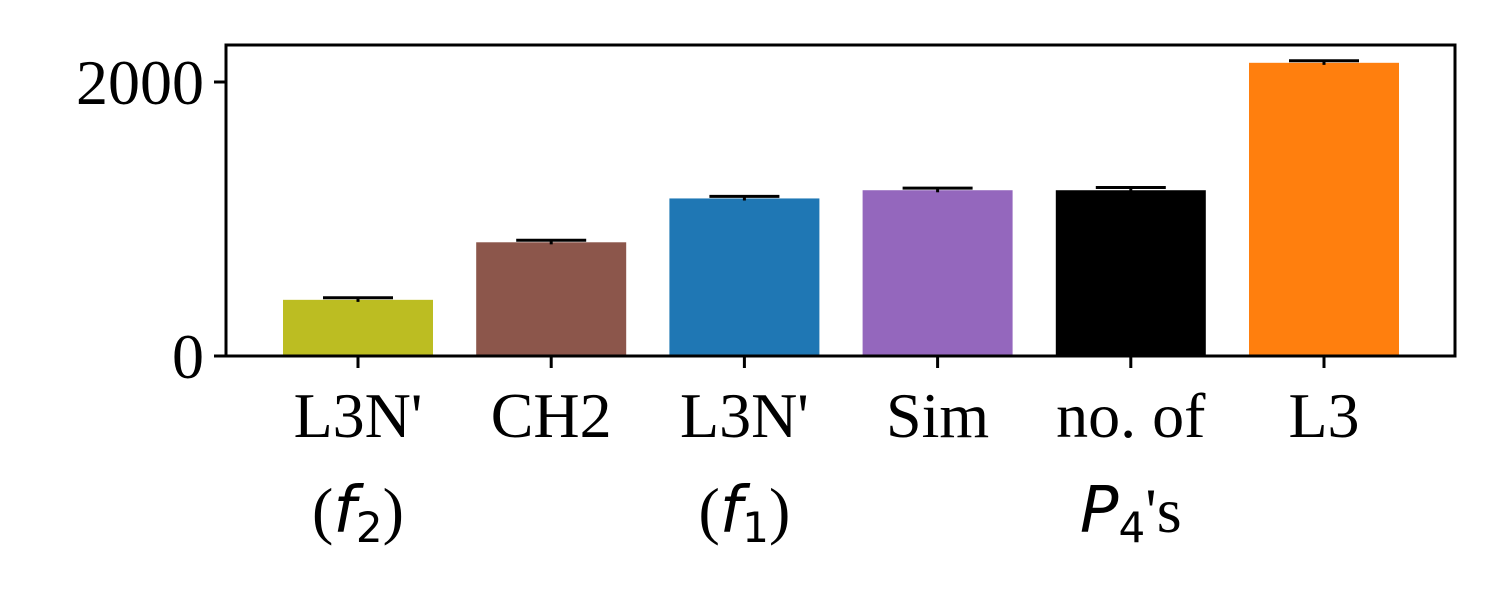 This screenshot has width=1500, height=600. Describe the element at coordinates (1323, 415) in the screenshot. I see `x-tick-label-5: L3` at that location.